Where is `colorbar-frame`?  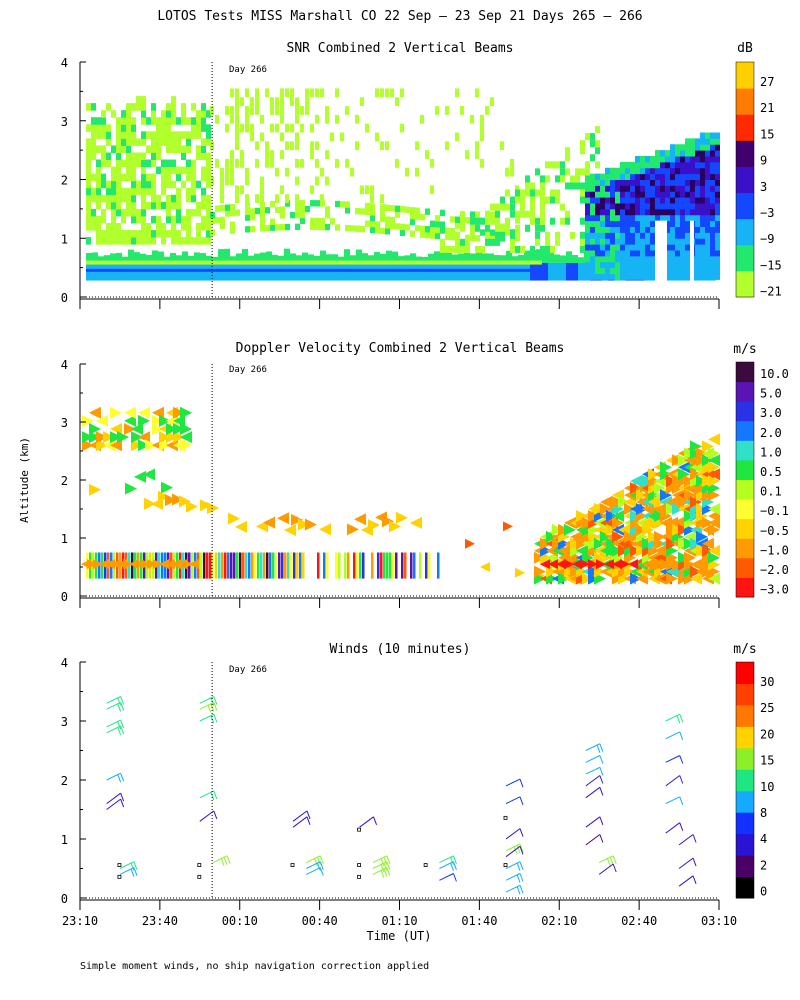
colorbar-frame is located at coordinates (745, 479).